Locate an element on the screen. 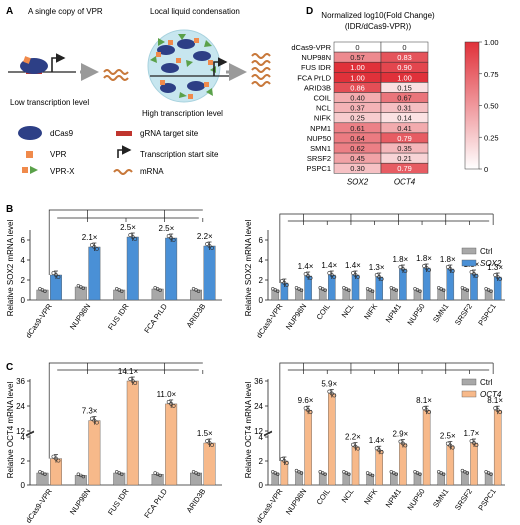 This screenshot has height=525, width=520. category-label: NIFK is located at coordinates (370, 496).